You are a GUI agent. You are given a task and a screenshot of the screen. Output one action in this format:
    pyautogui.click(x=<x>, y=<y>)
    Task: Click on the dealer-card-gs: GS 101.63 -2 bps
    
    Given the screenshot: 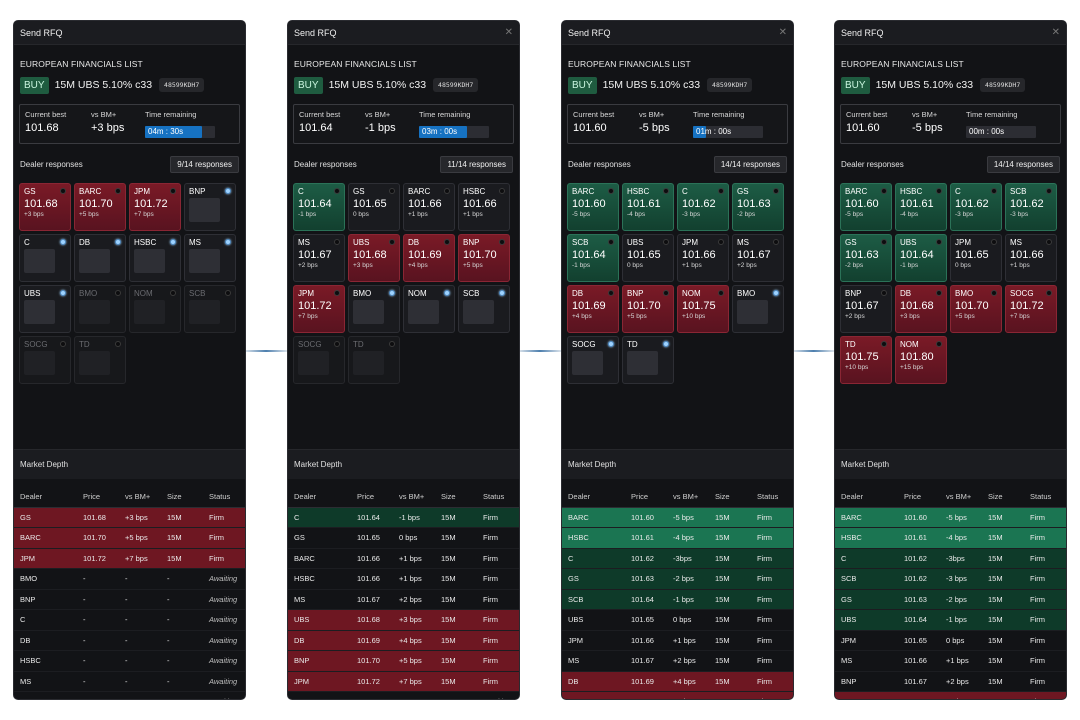 What is the action you would take?
    pyautogui.click(x=866, y=258)
    